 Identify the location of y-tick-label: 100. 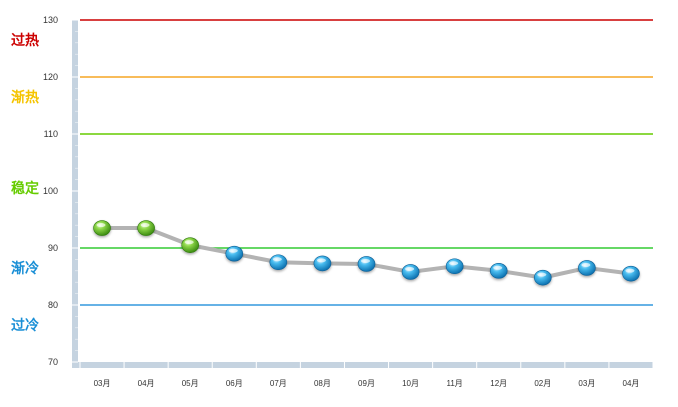
(50, 191).